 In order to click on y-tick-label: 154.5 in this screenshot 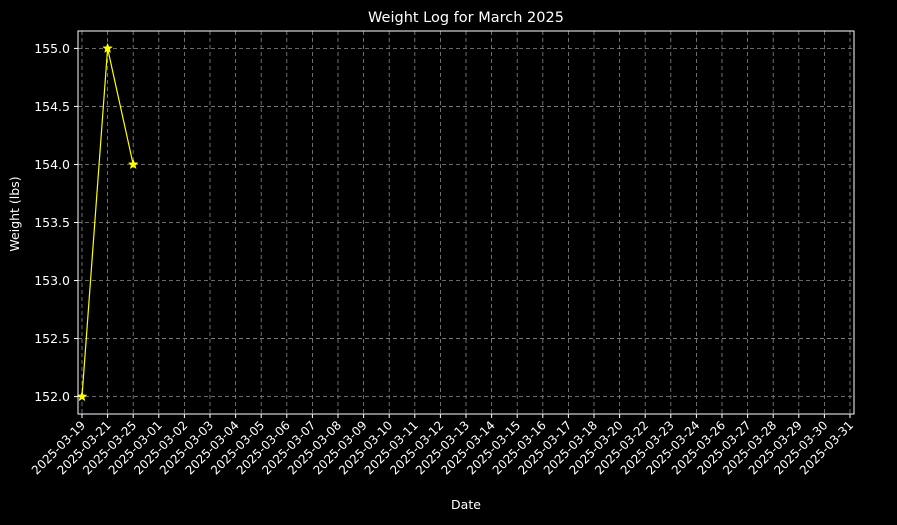, I will do `click(52, 106)`.